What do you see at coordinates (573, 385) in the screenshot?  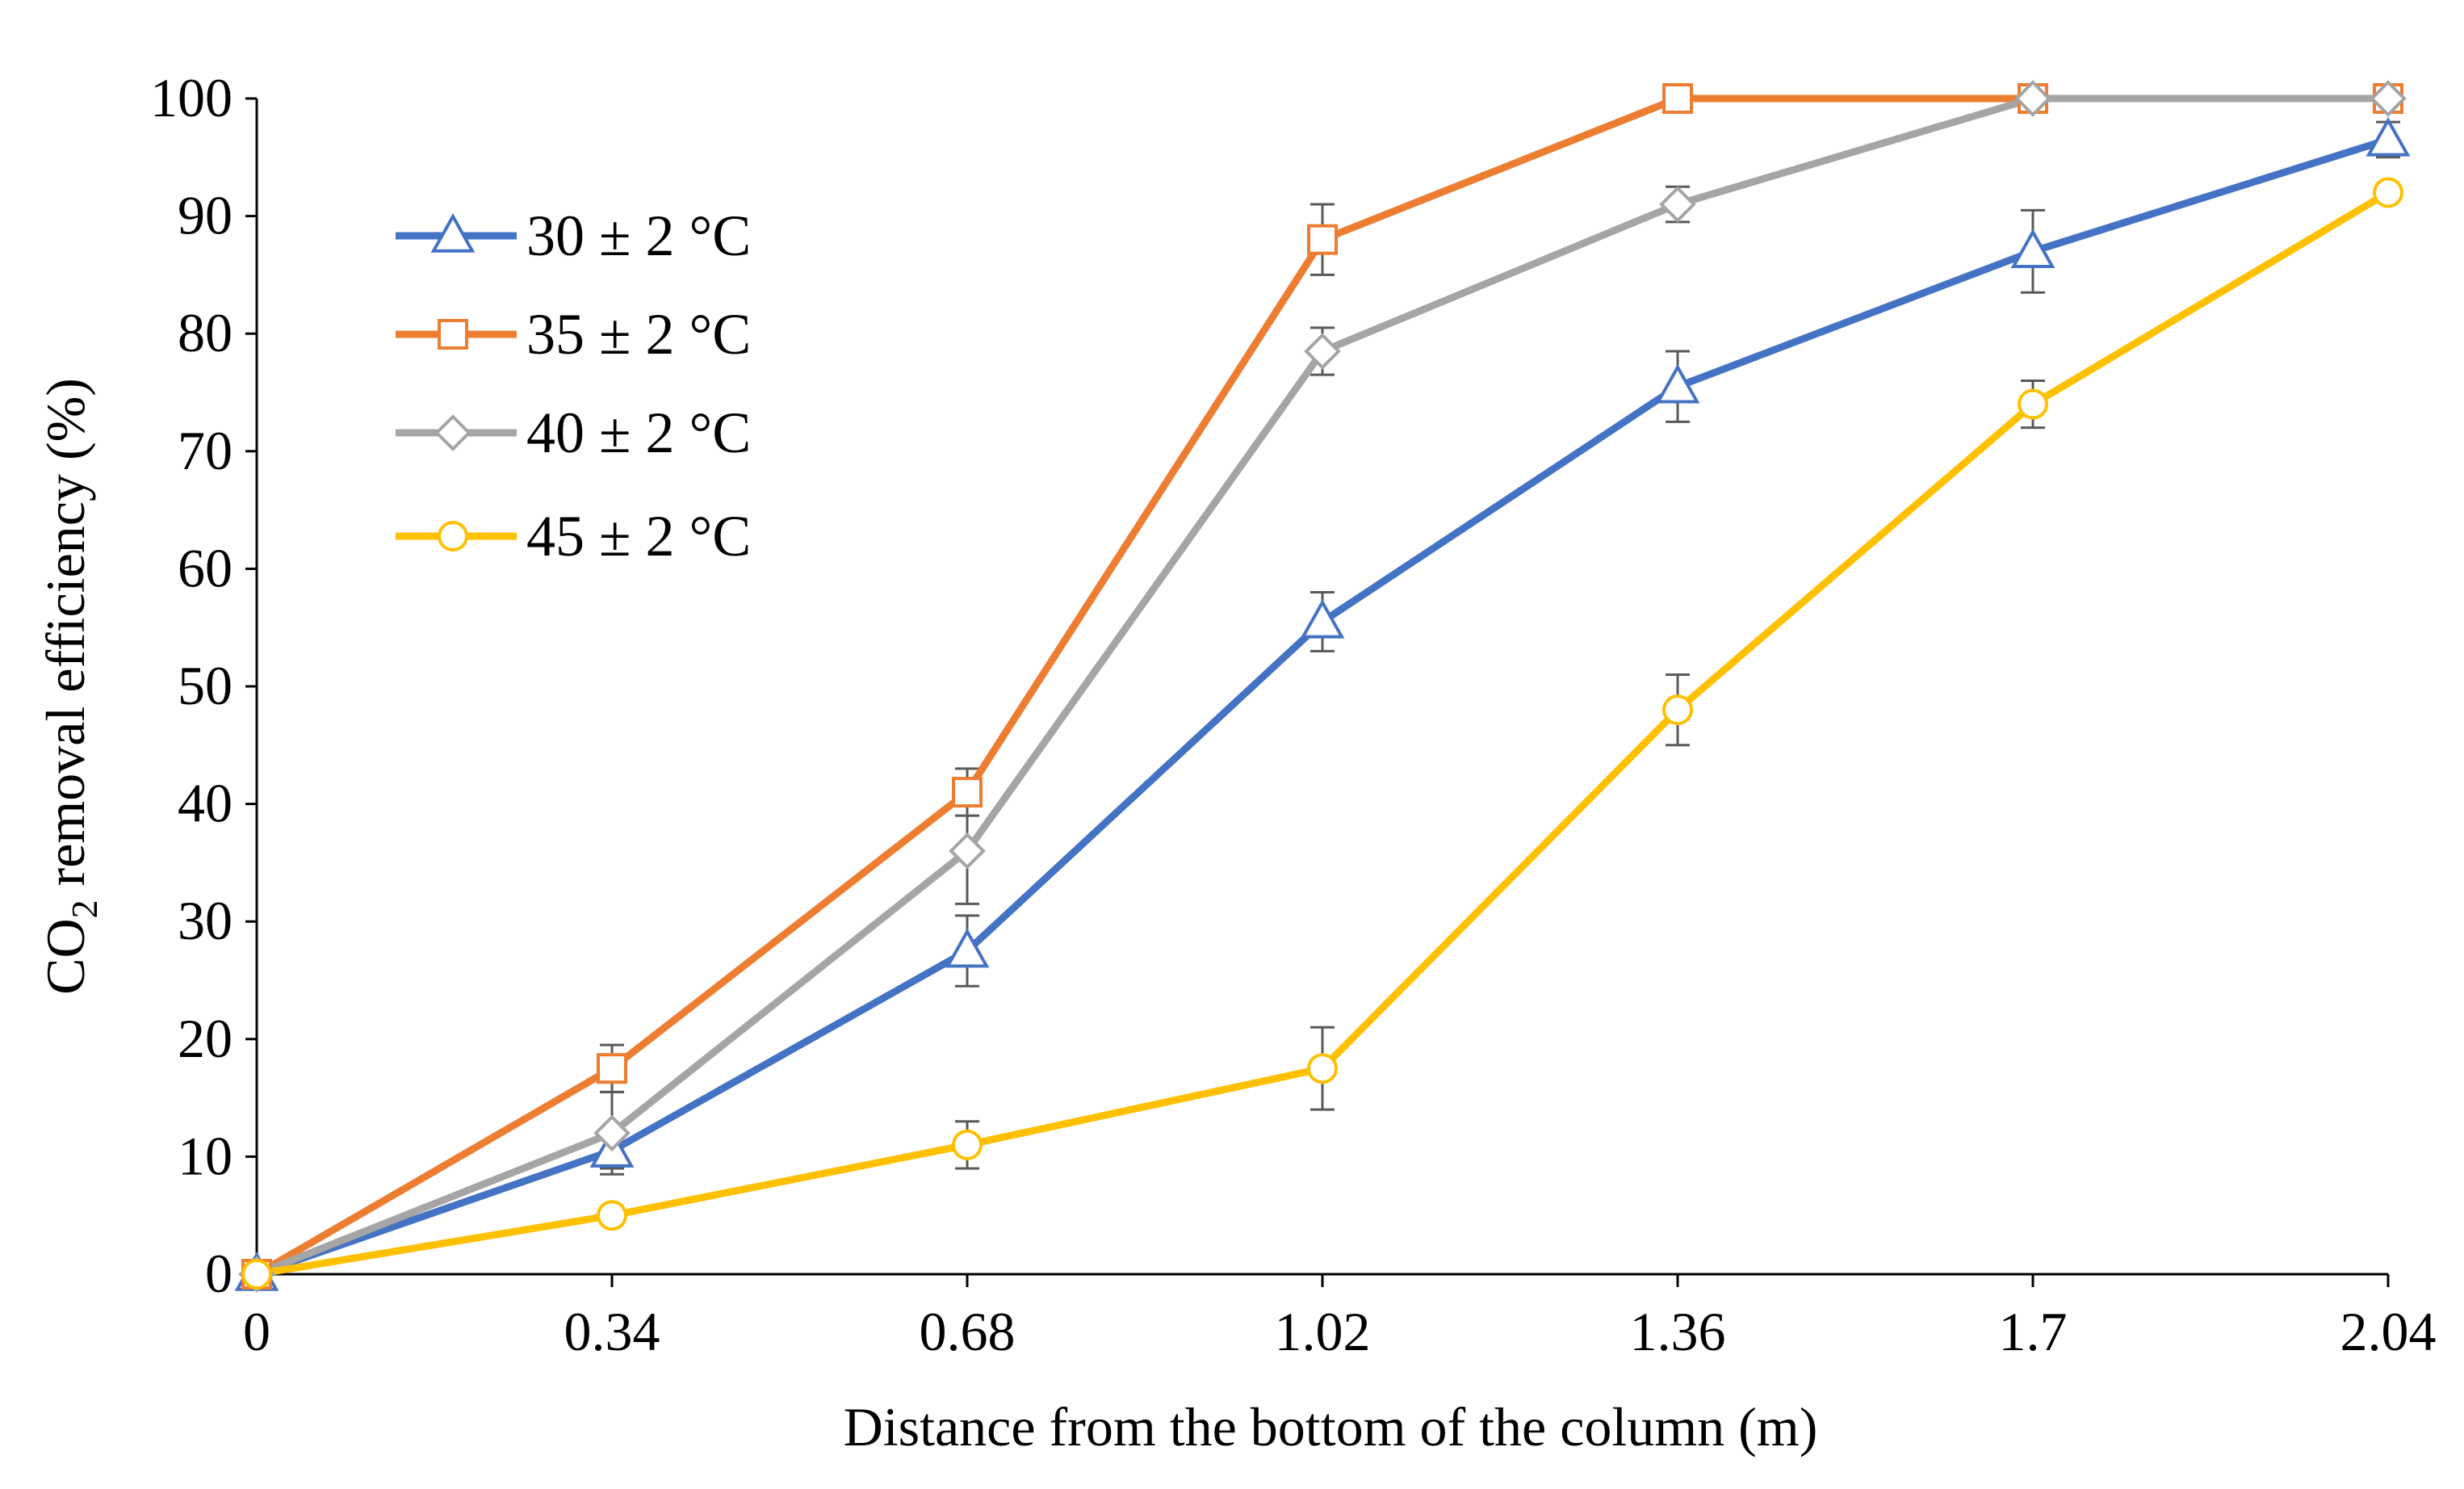 I see `legend: 30 ± 2 °C 35 ± 2 °C 40 ± 2 °C 45 ± 2 °C` at bounding box center [573, 385].